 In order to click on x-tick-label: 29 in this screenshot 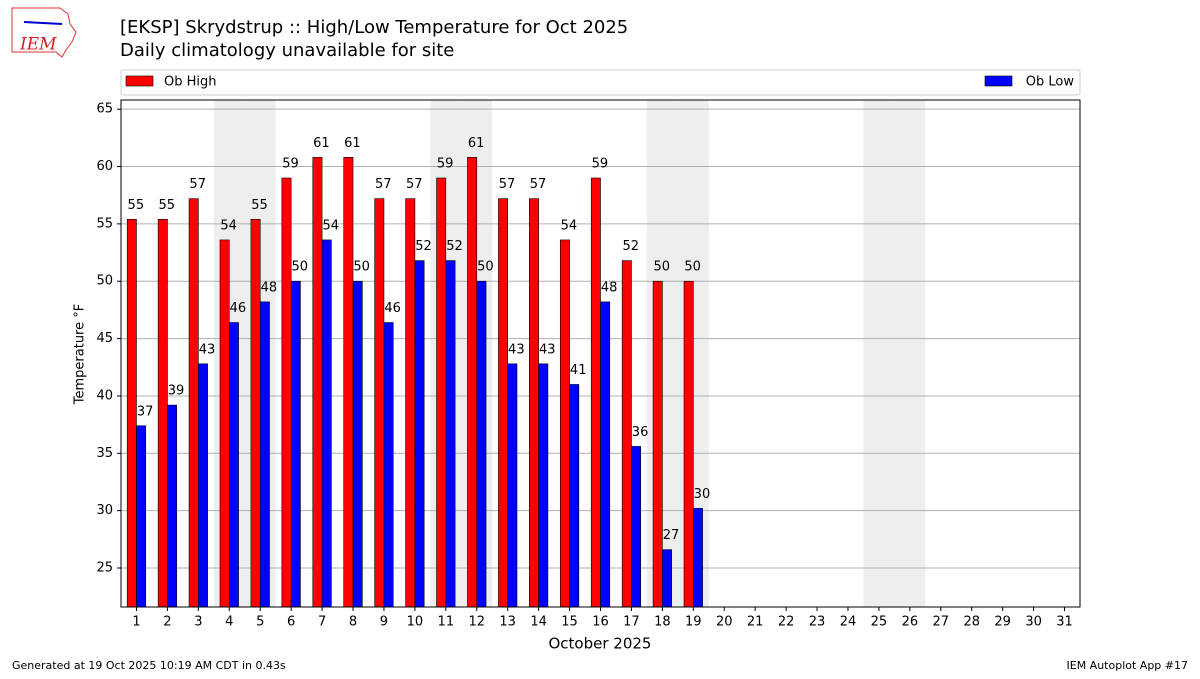, I will do `click(1002, 622)`.